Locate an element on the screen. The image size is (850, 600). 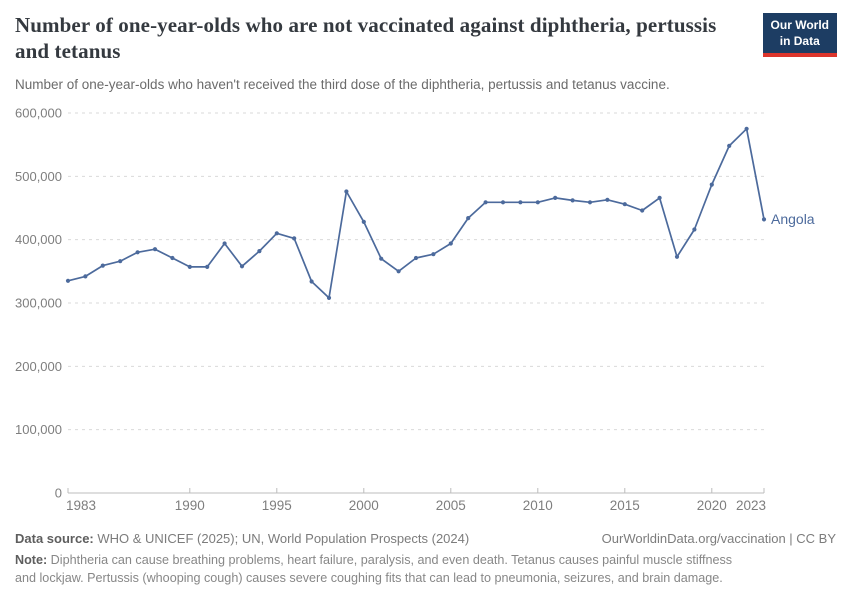
y-axis-tick-label: 500,000 is located at coordinates (38, 176).